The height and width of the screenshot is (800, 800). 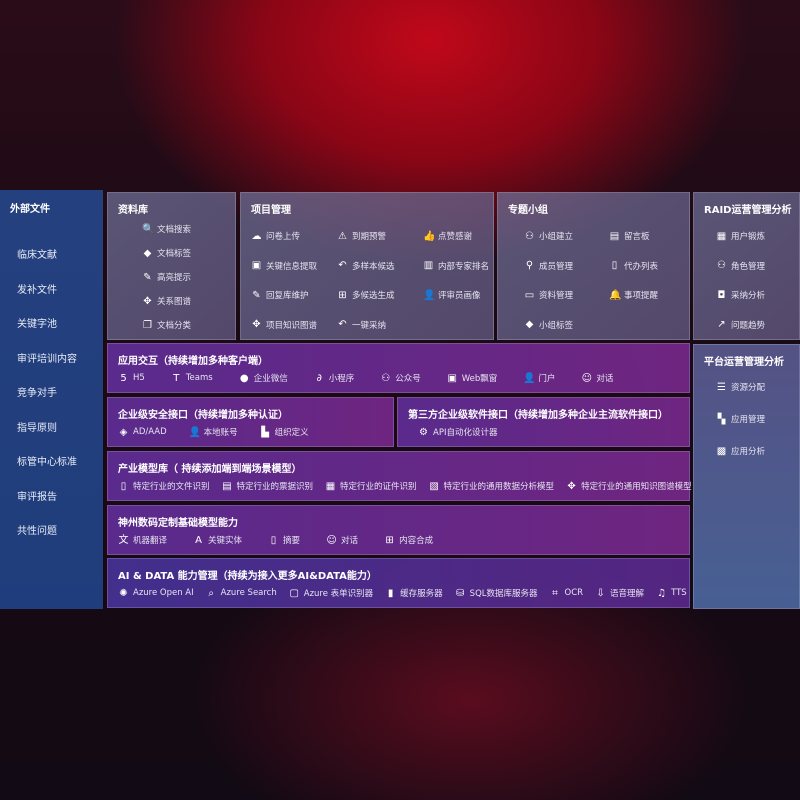 I want to click on feature-item: 🔍 文档搜索, so click(x=167, y=229).